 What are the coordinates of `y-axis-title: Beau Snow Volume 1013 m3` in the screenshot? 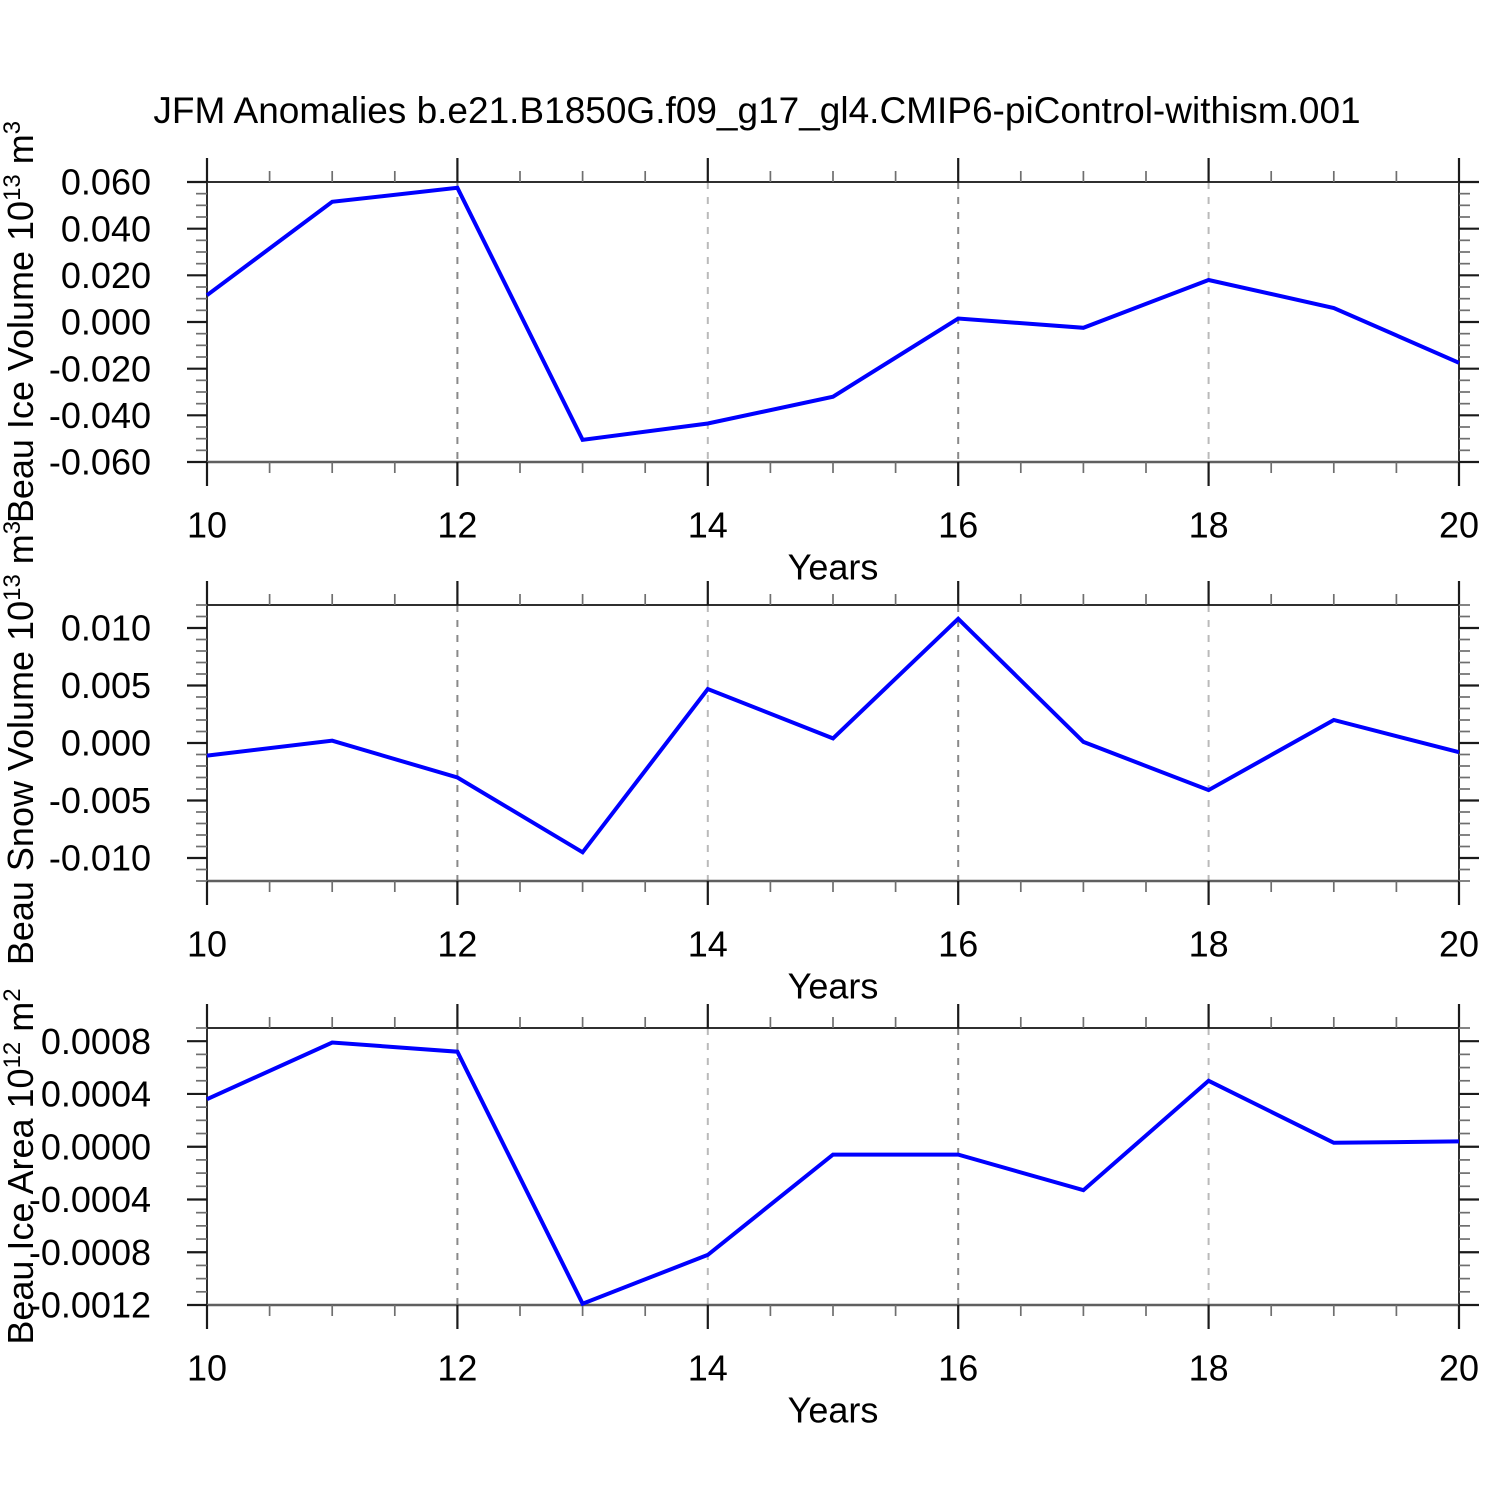 It's located at (20, 743).